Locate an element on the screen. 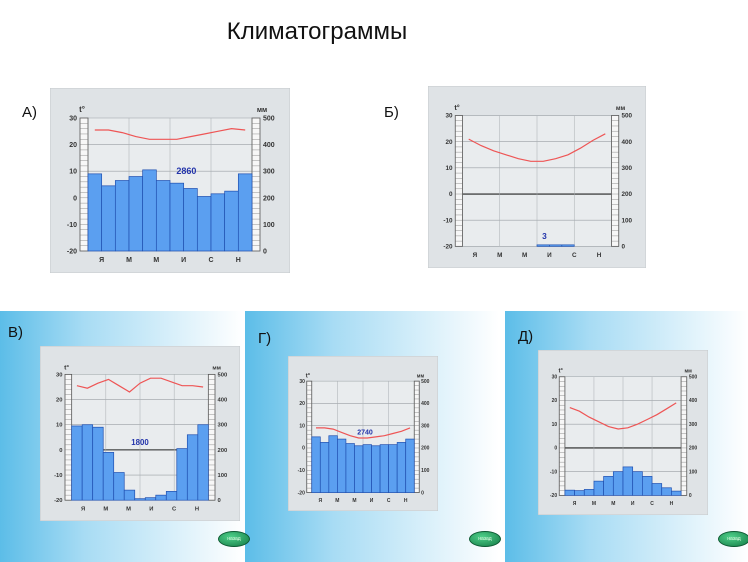  panel-label-b: Б) is located at coordinates (391, 112).